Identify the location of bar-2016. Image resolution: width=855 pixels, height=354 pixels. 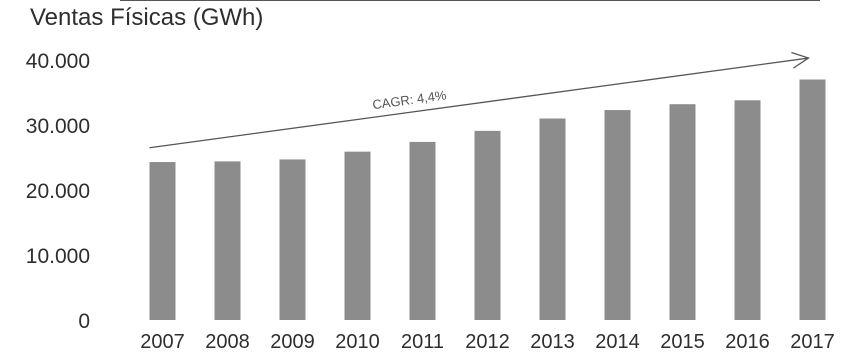
(747, 210).